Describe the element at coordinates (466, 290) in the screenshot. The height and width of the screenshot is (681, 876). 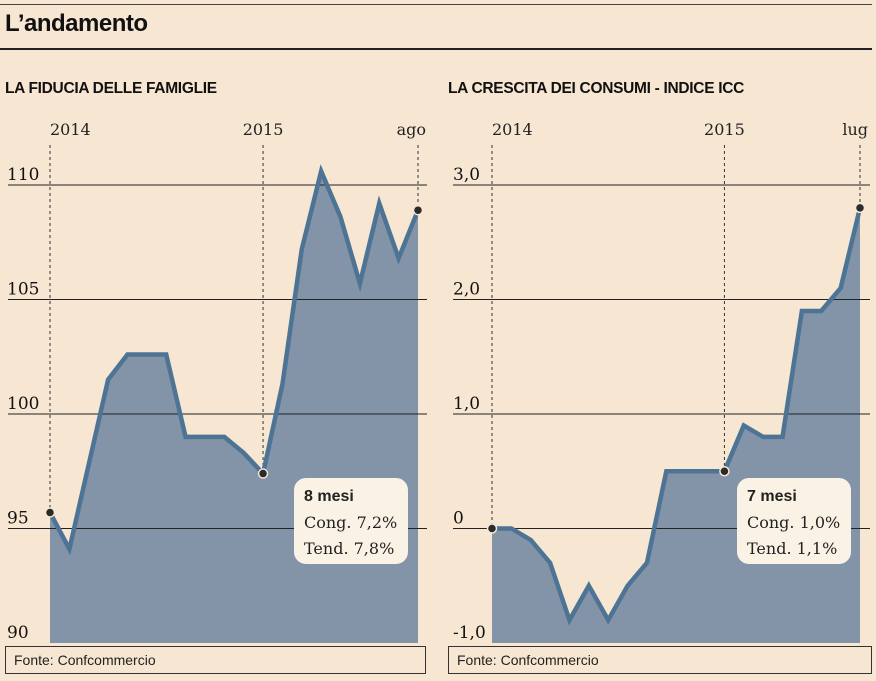
I see `y-tick-label: 2,0` at that location.